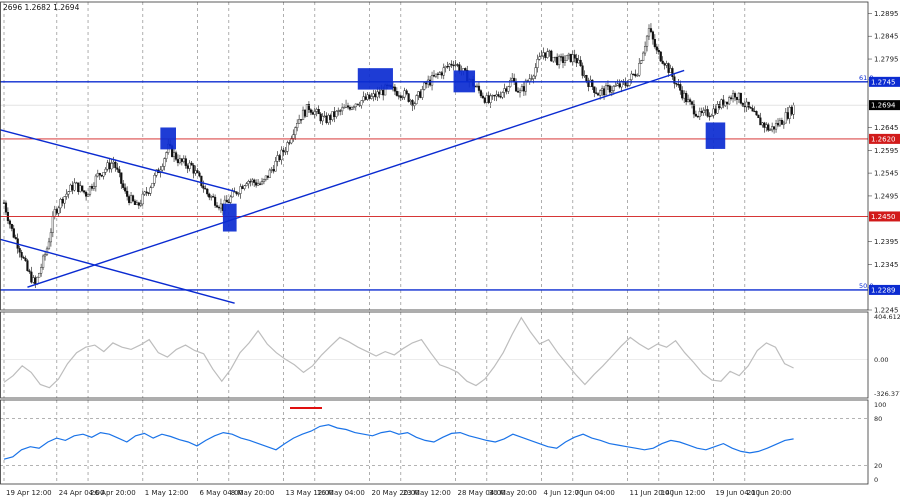  What do you see at coordinates (886, 242) in the screenshot?
I see `y-tick-label: 1.2395` at bounding box center [886, 242].